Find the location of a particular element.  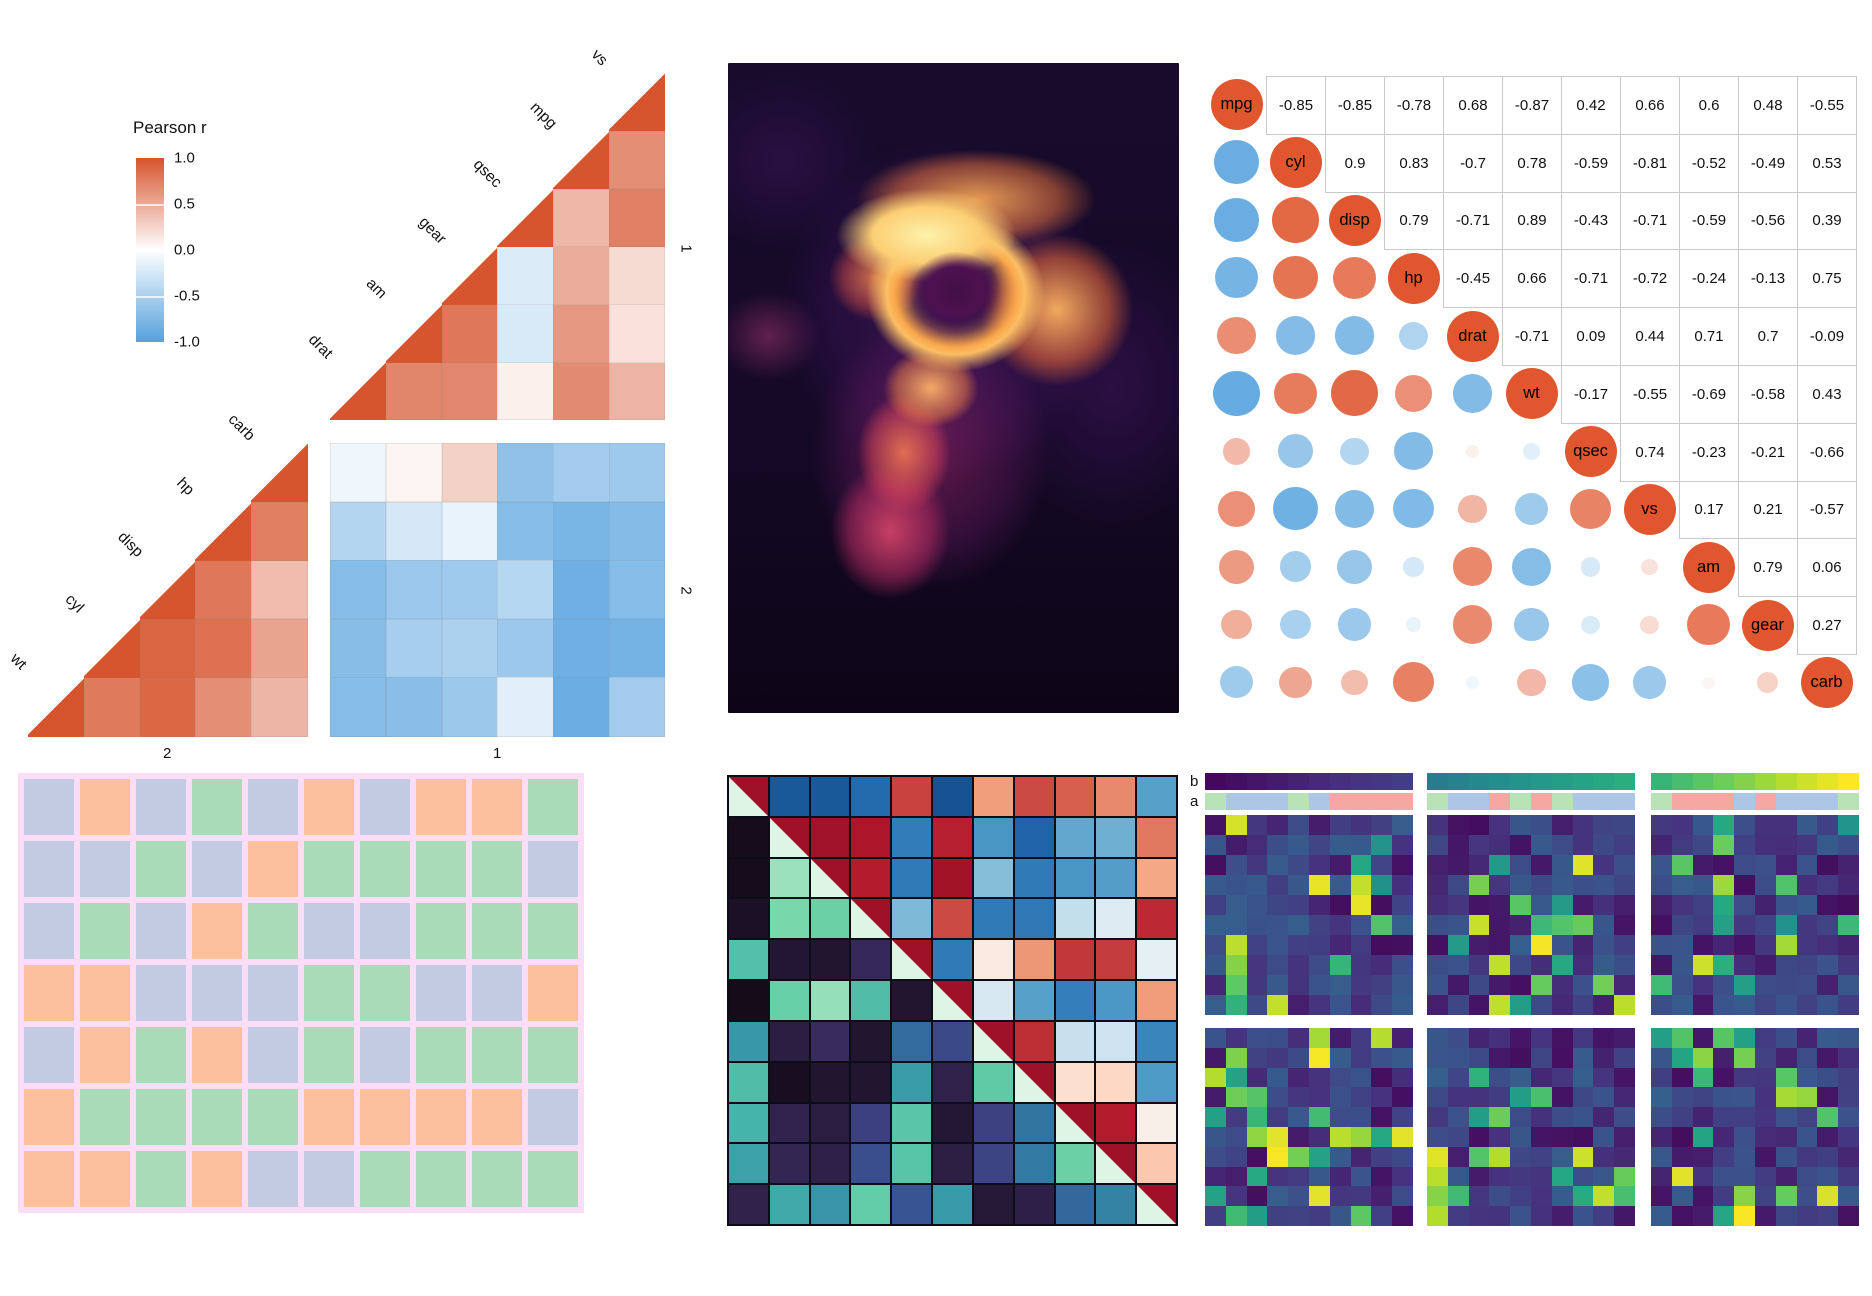

correlation-value-cell: -0.24 is located at coordinates (1709, 279).